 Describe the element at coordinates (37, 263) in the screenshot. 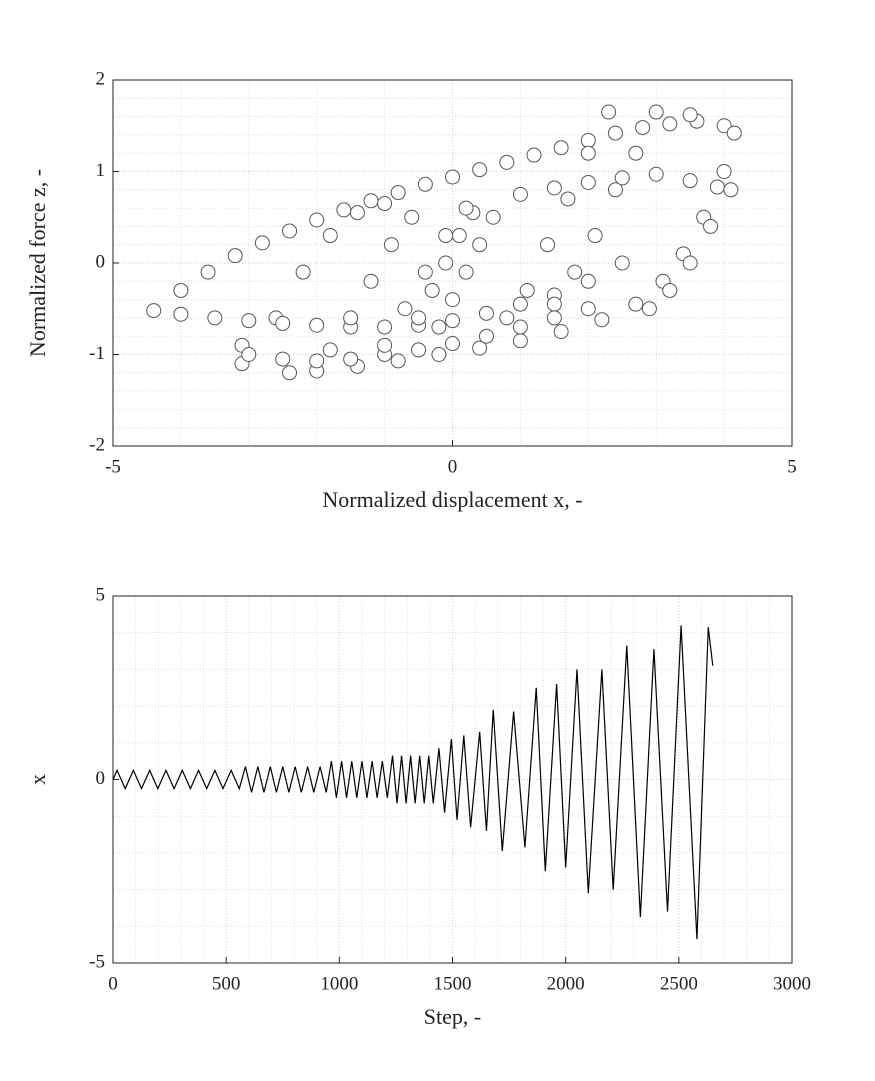

I see `y-axis-label: Normalized force z, -` at that location.